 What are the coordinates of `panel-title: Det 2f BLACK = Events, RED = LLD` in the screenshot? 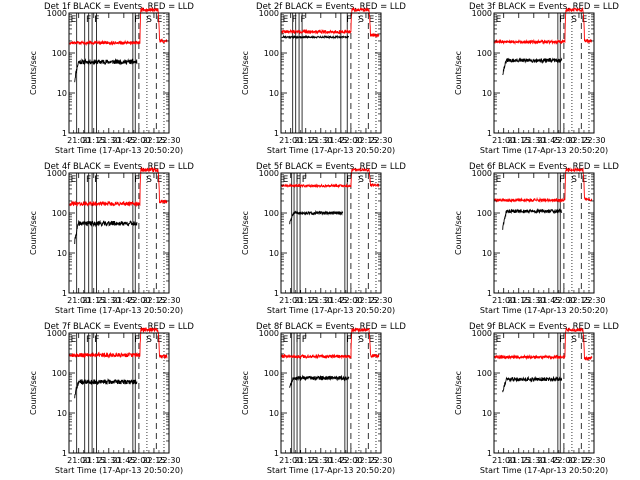 It's located at (331, 7).